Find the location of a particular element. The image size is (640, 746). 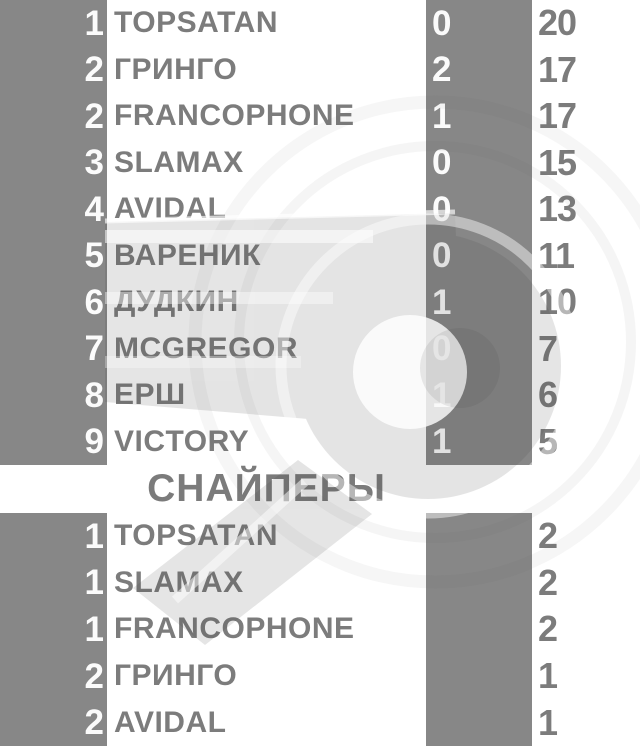

points-value: 6 is located at coordinates (548, 395).